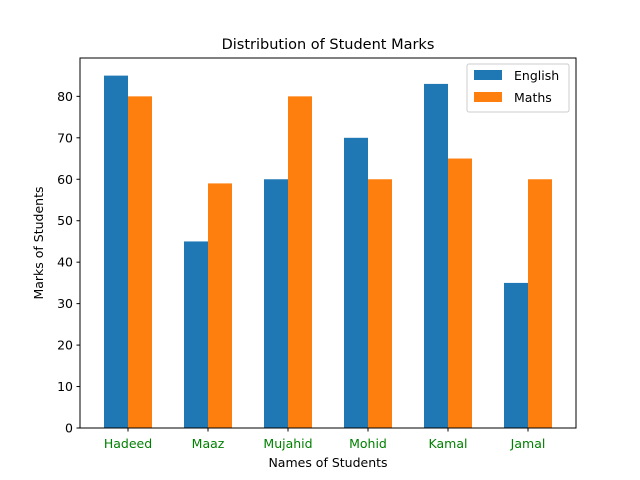 This screenshot has height=480, width=640. What do you see at coordinates (533, 97) in the screenshot?
I see `legend-label-maths: Maths` at bounding box center [533, 97].